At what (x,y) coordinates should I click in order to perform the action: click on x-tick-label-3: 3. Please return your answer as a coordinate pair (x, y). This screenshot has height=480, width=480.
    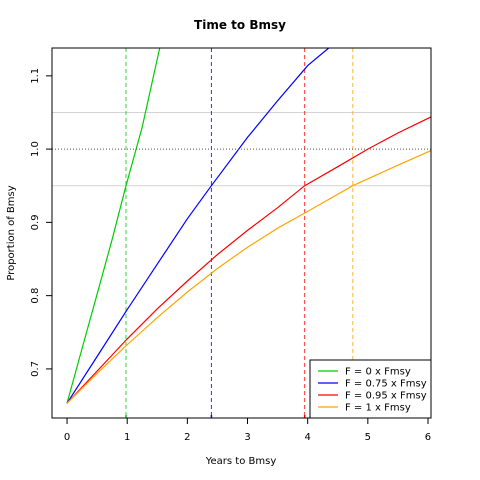
    Looking at the image, I should click on (247, 437).